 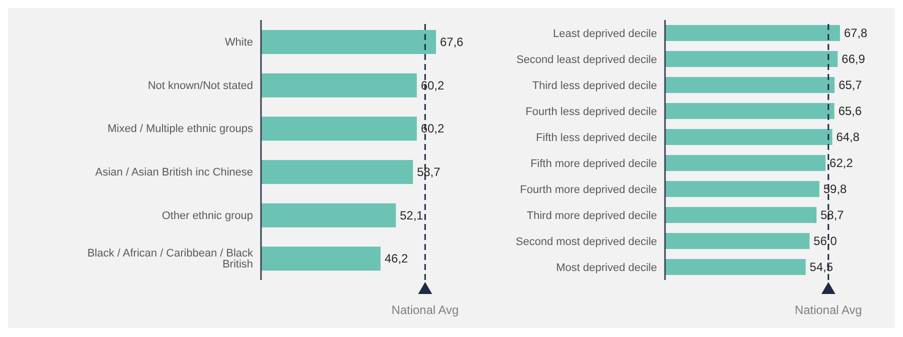 I want to click on y-tick-label: Black / African / Caribbean / Black British, so click(x=170, y=259).